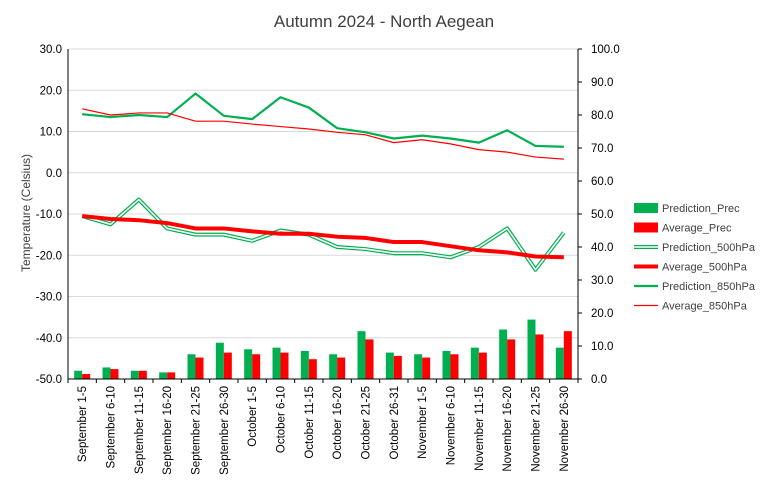  I want to click on legend-item: Prediction_500hPa, so click(695, 248).